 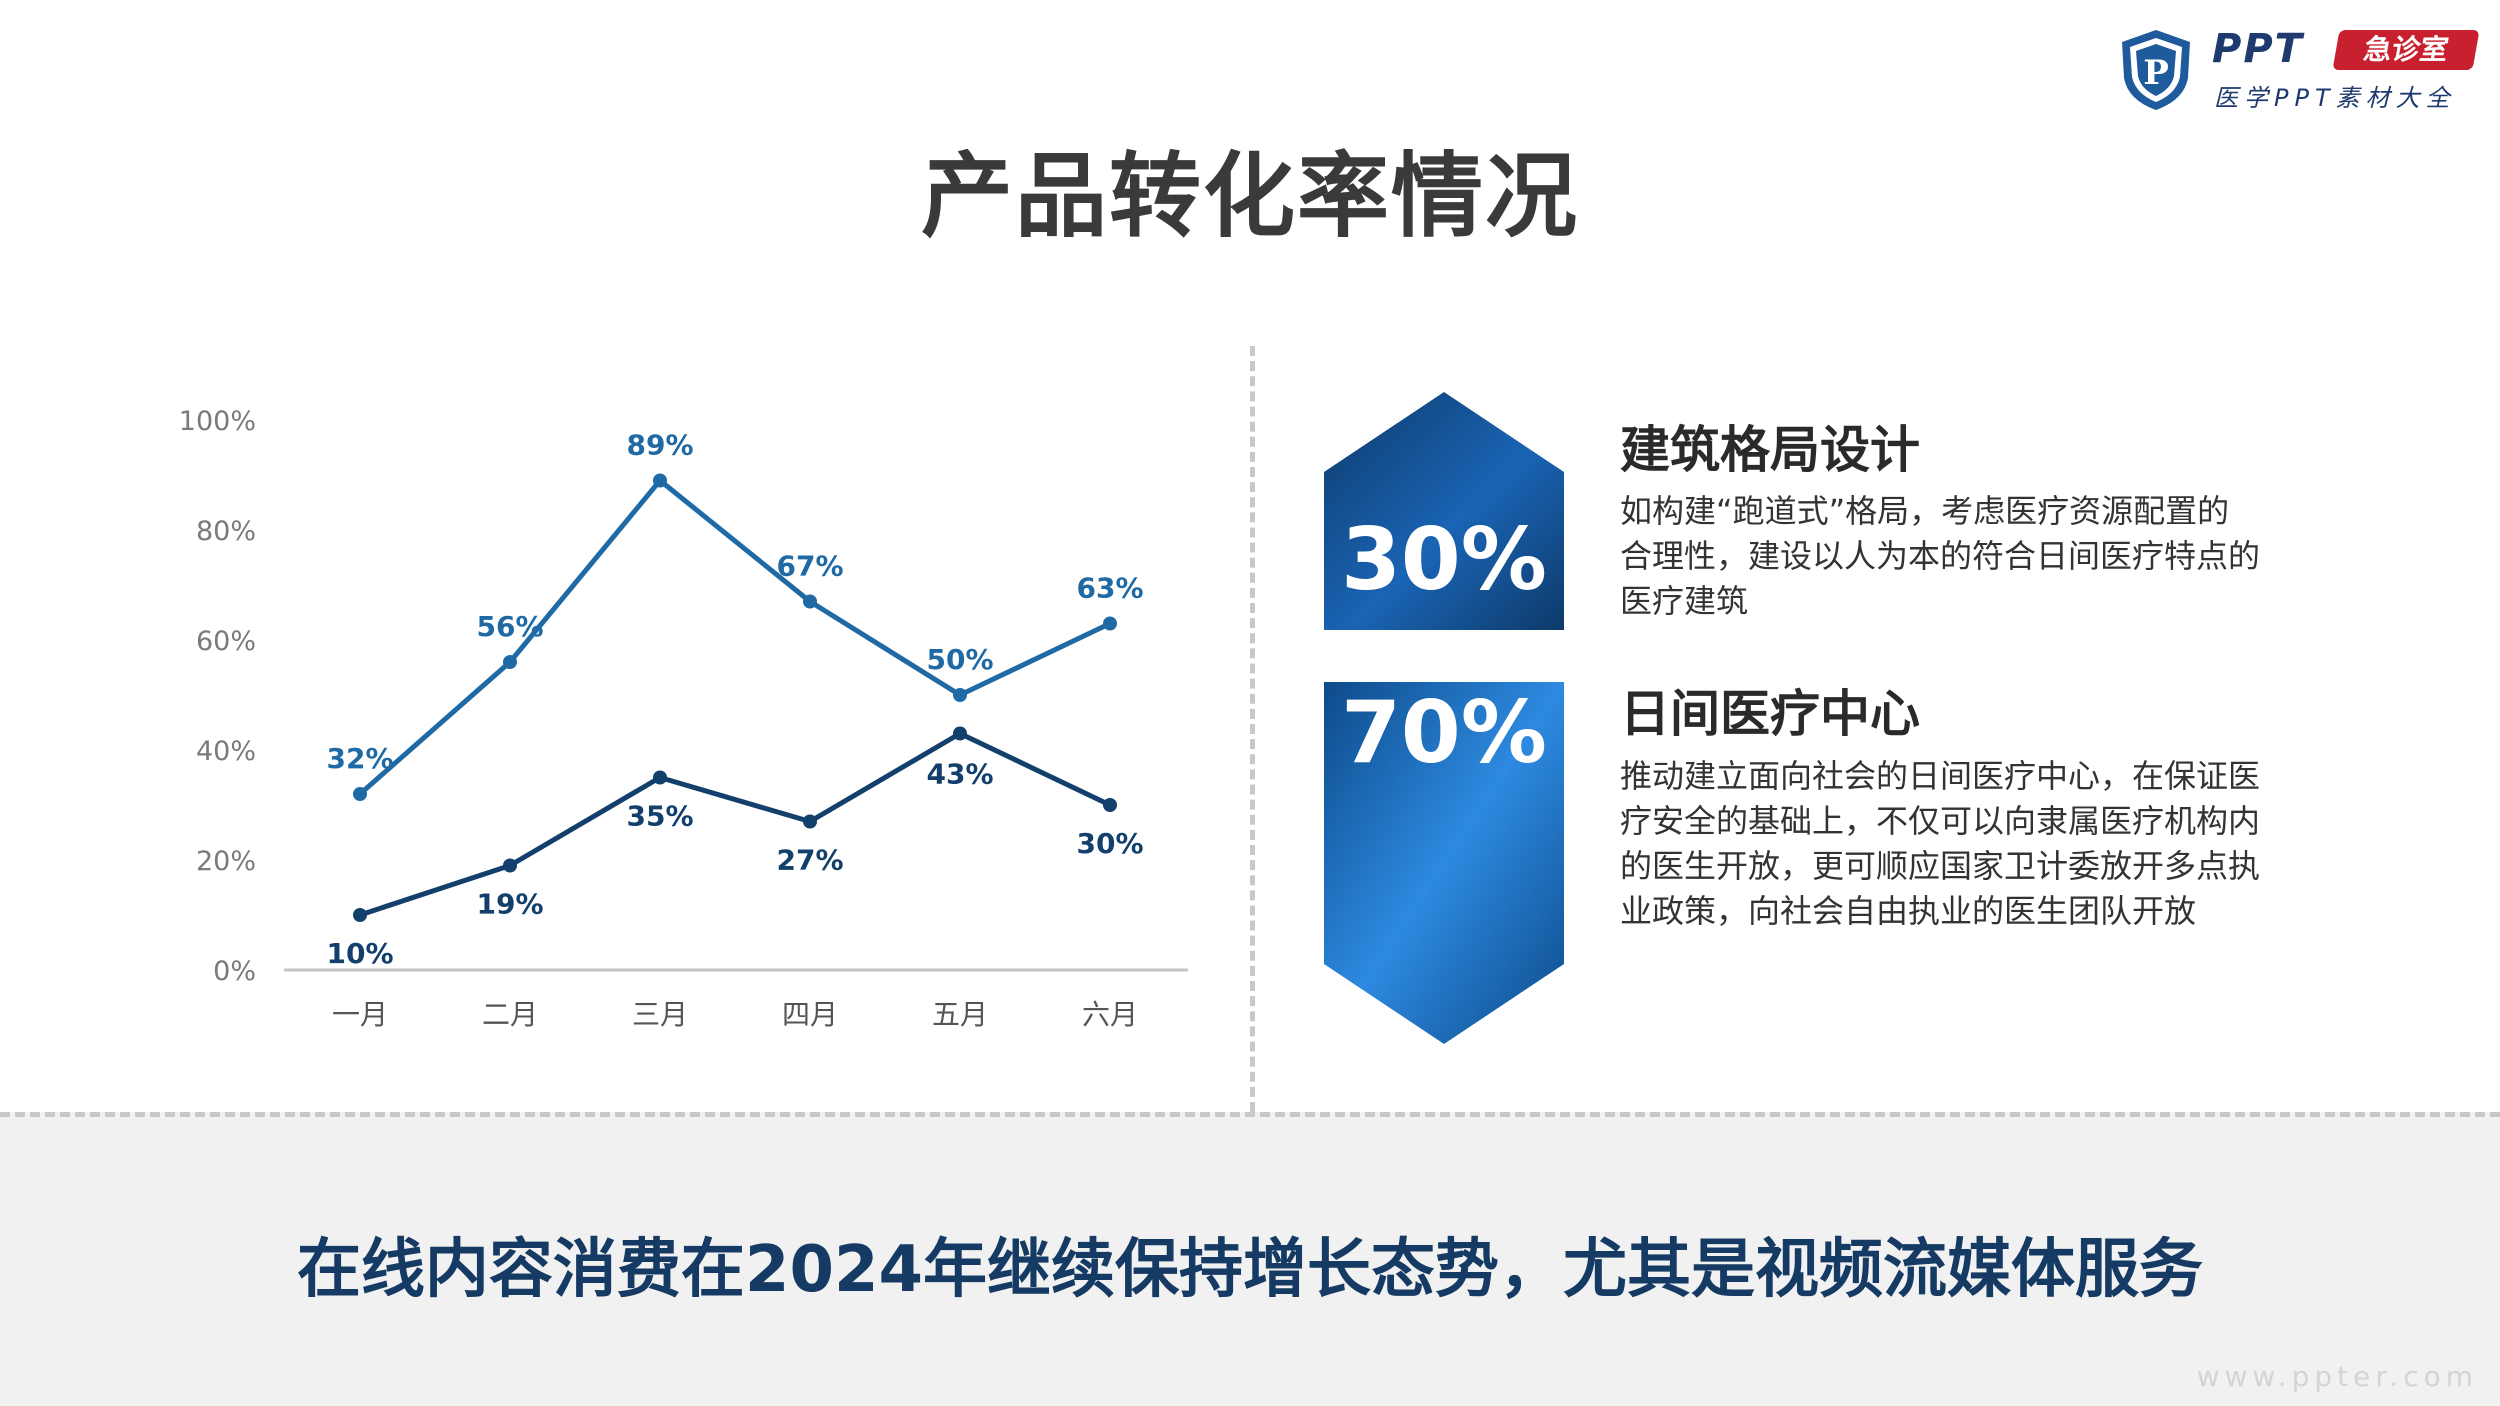 I want to click on x-tick-label: 六月, so click(x=1110, y=1014).